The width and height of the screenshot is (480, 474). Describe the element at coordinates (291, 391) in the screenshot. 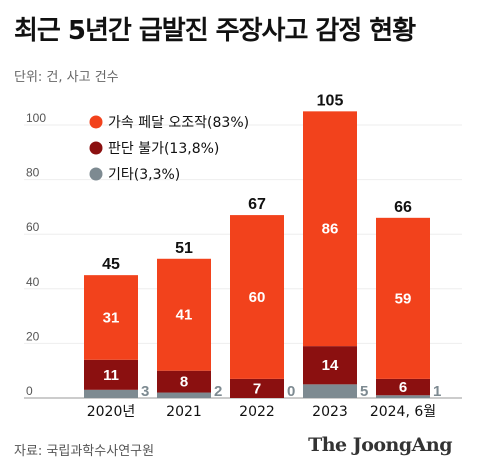

I see `data-label-other: 0` at that location.